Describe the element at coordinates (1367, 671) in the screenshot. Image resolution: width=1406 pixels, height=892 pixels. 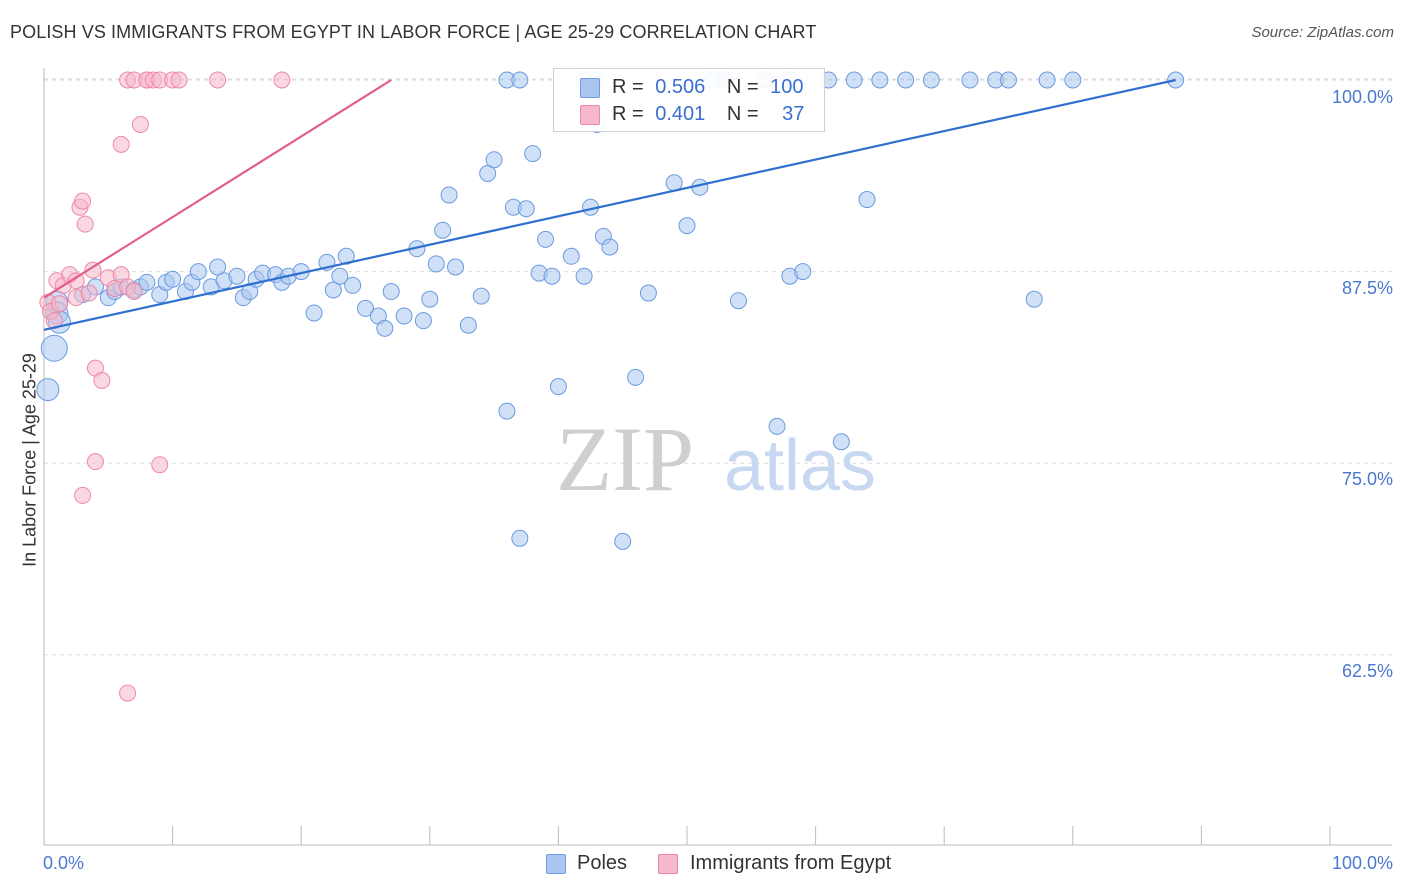
I see `y-tick-62-5: 62.5%` at that location.